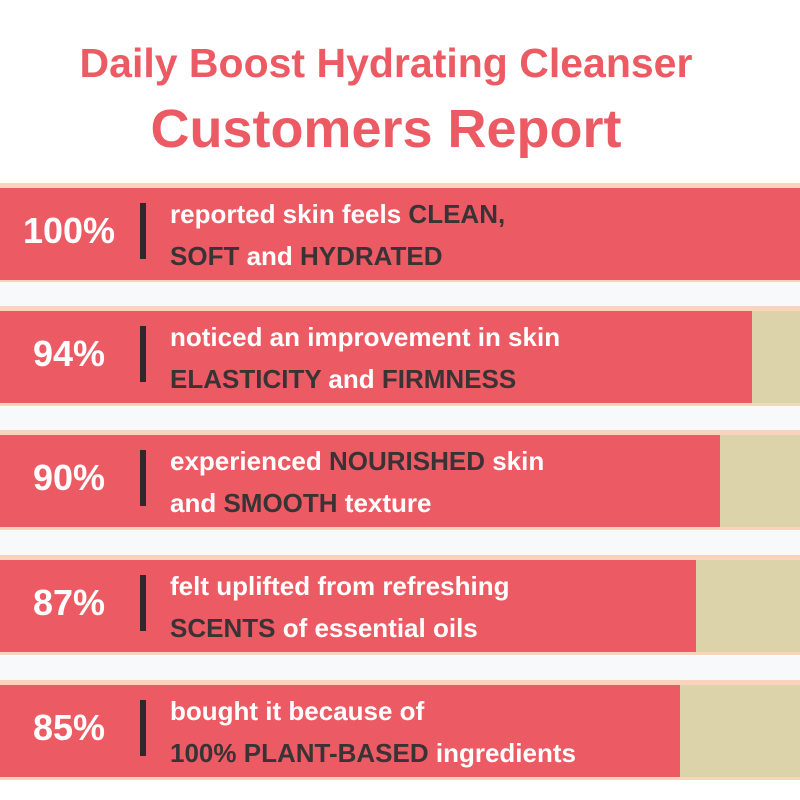 The image size is (800, 800). I want to click on description-line: experienced NOURISHED skin, so click(357, 461).